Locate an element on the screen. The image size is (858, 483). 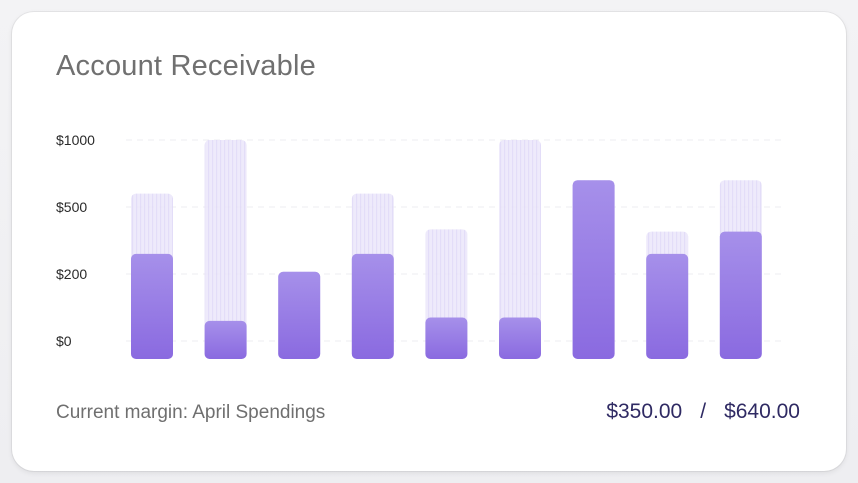
current-margin-label: Current margin: April Spendings is located at coordinates (191, 412).